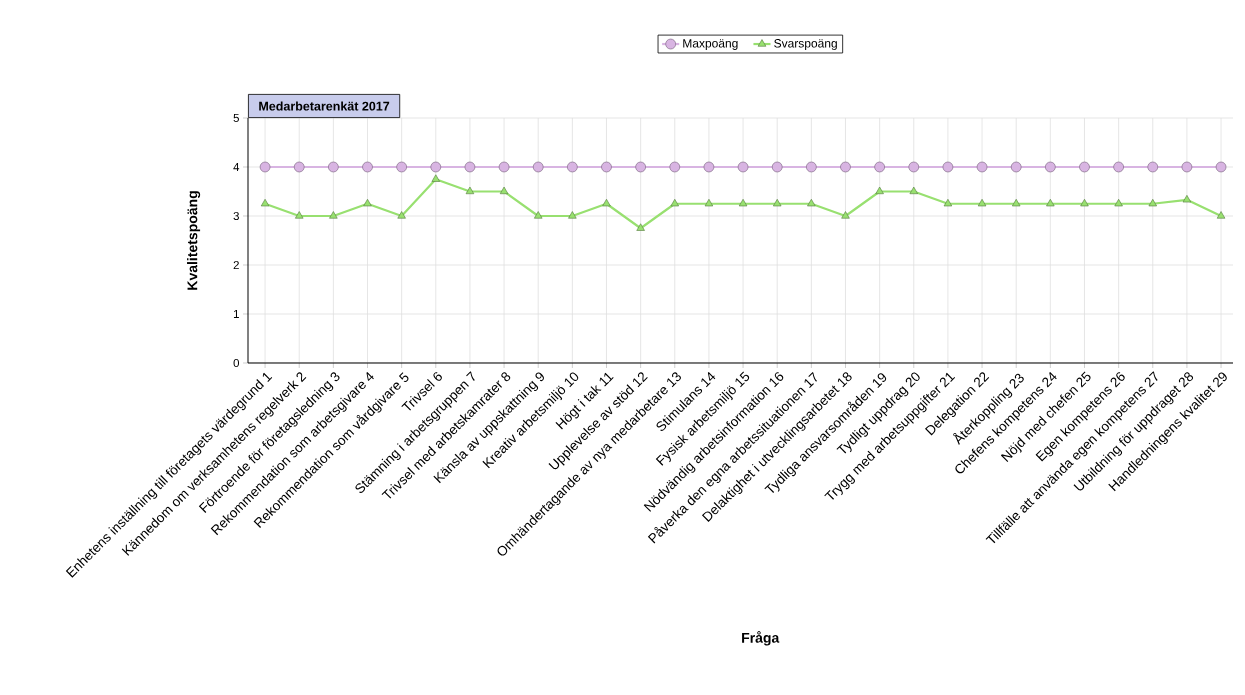  What do you see at coordinates (236, 314) in the screenshot?
I see `y-tick-label: 1` at bounding box center [236, 314].